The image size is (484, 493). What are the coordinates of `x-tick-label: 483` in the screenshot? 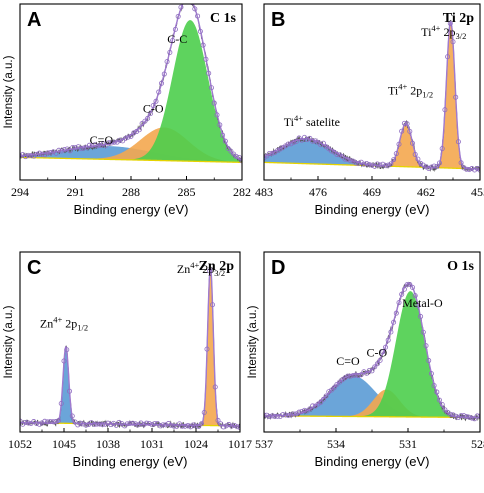 It's located at (264, 192).